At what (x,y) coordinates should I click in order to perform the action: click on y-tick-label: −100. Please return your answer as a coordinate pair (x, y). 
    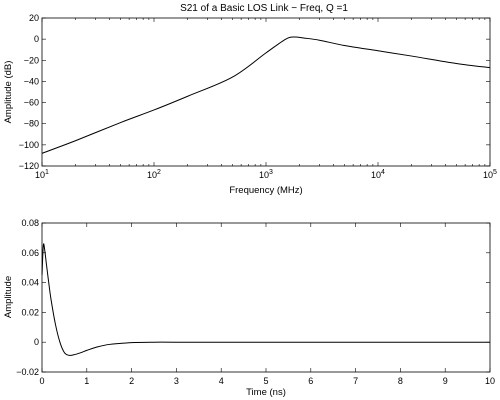
    Looking at the image, I should click on (29, 145).